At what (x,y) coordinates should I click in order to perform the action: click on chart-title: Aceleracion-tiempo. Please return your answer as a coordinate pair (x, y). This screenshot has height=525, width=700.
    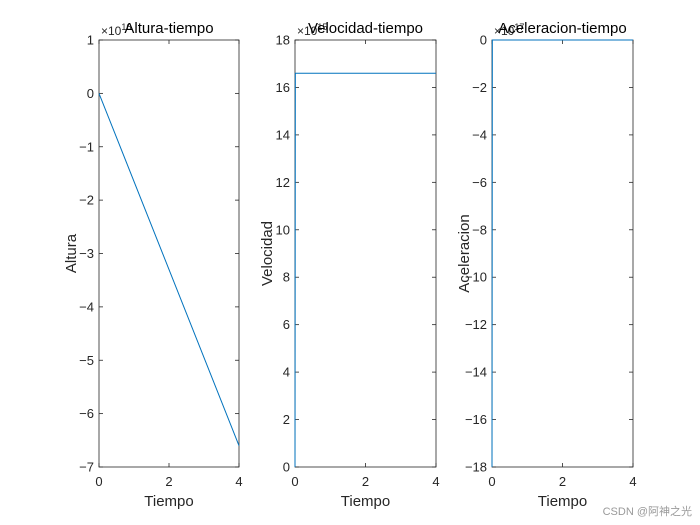
    Looking at the image, I should click on (562, 28).